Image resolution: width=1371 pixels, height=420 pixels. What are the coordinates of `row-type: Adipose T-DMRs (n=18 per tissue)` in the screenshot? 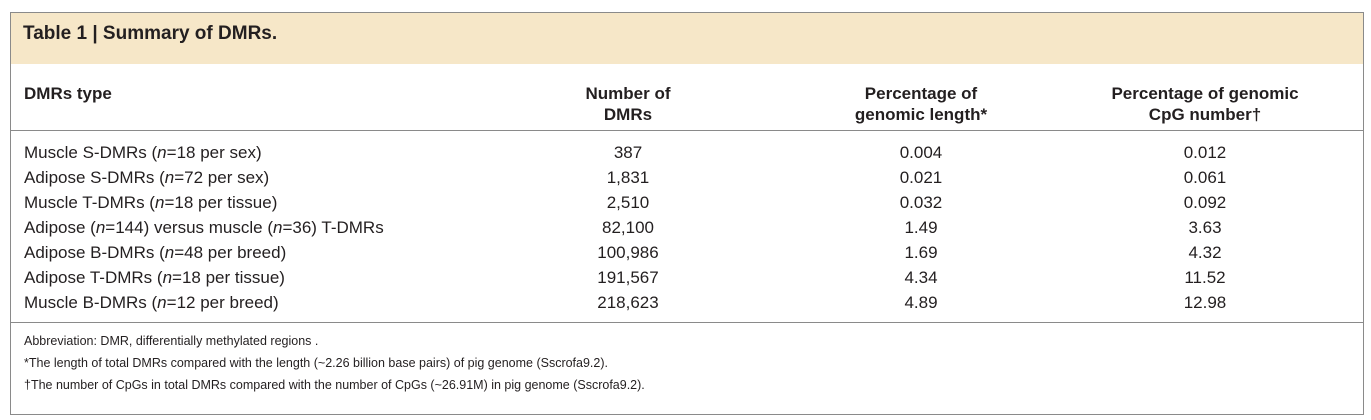 It's located at (154, 277).